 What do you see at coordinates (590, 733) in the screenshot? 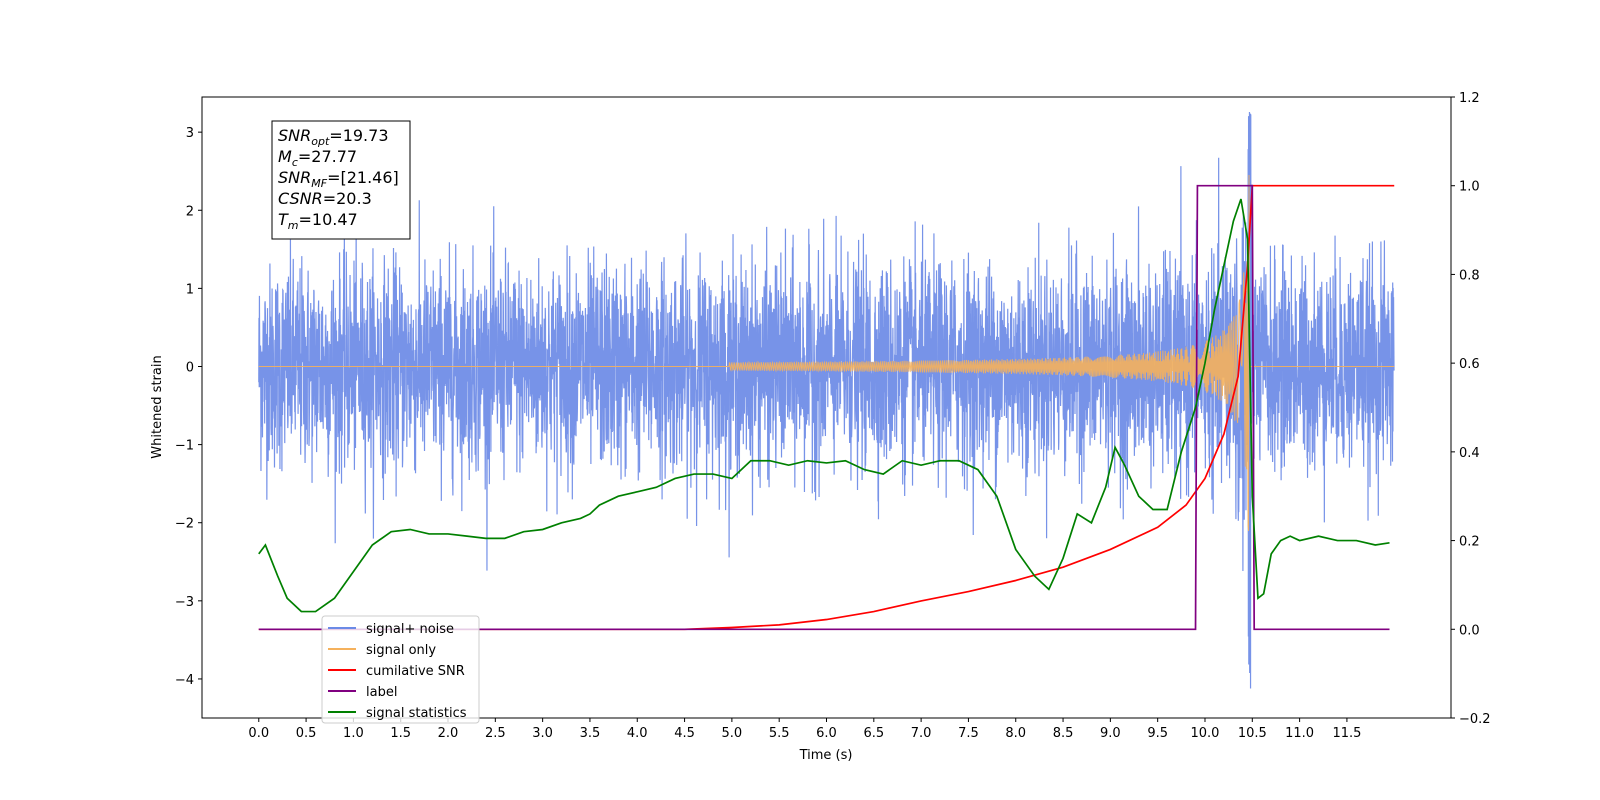
I see `x-tick-label: 3.5` at bounding box center [590, 733].